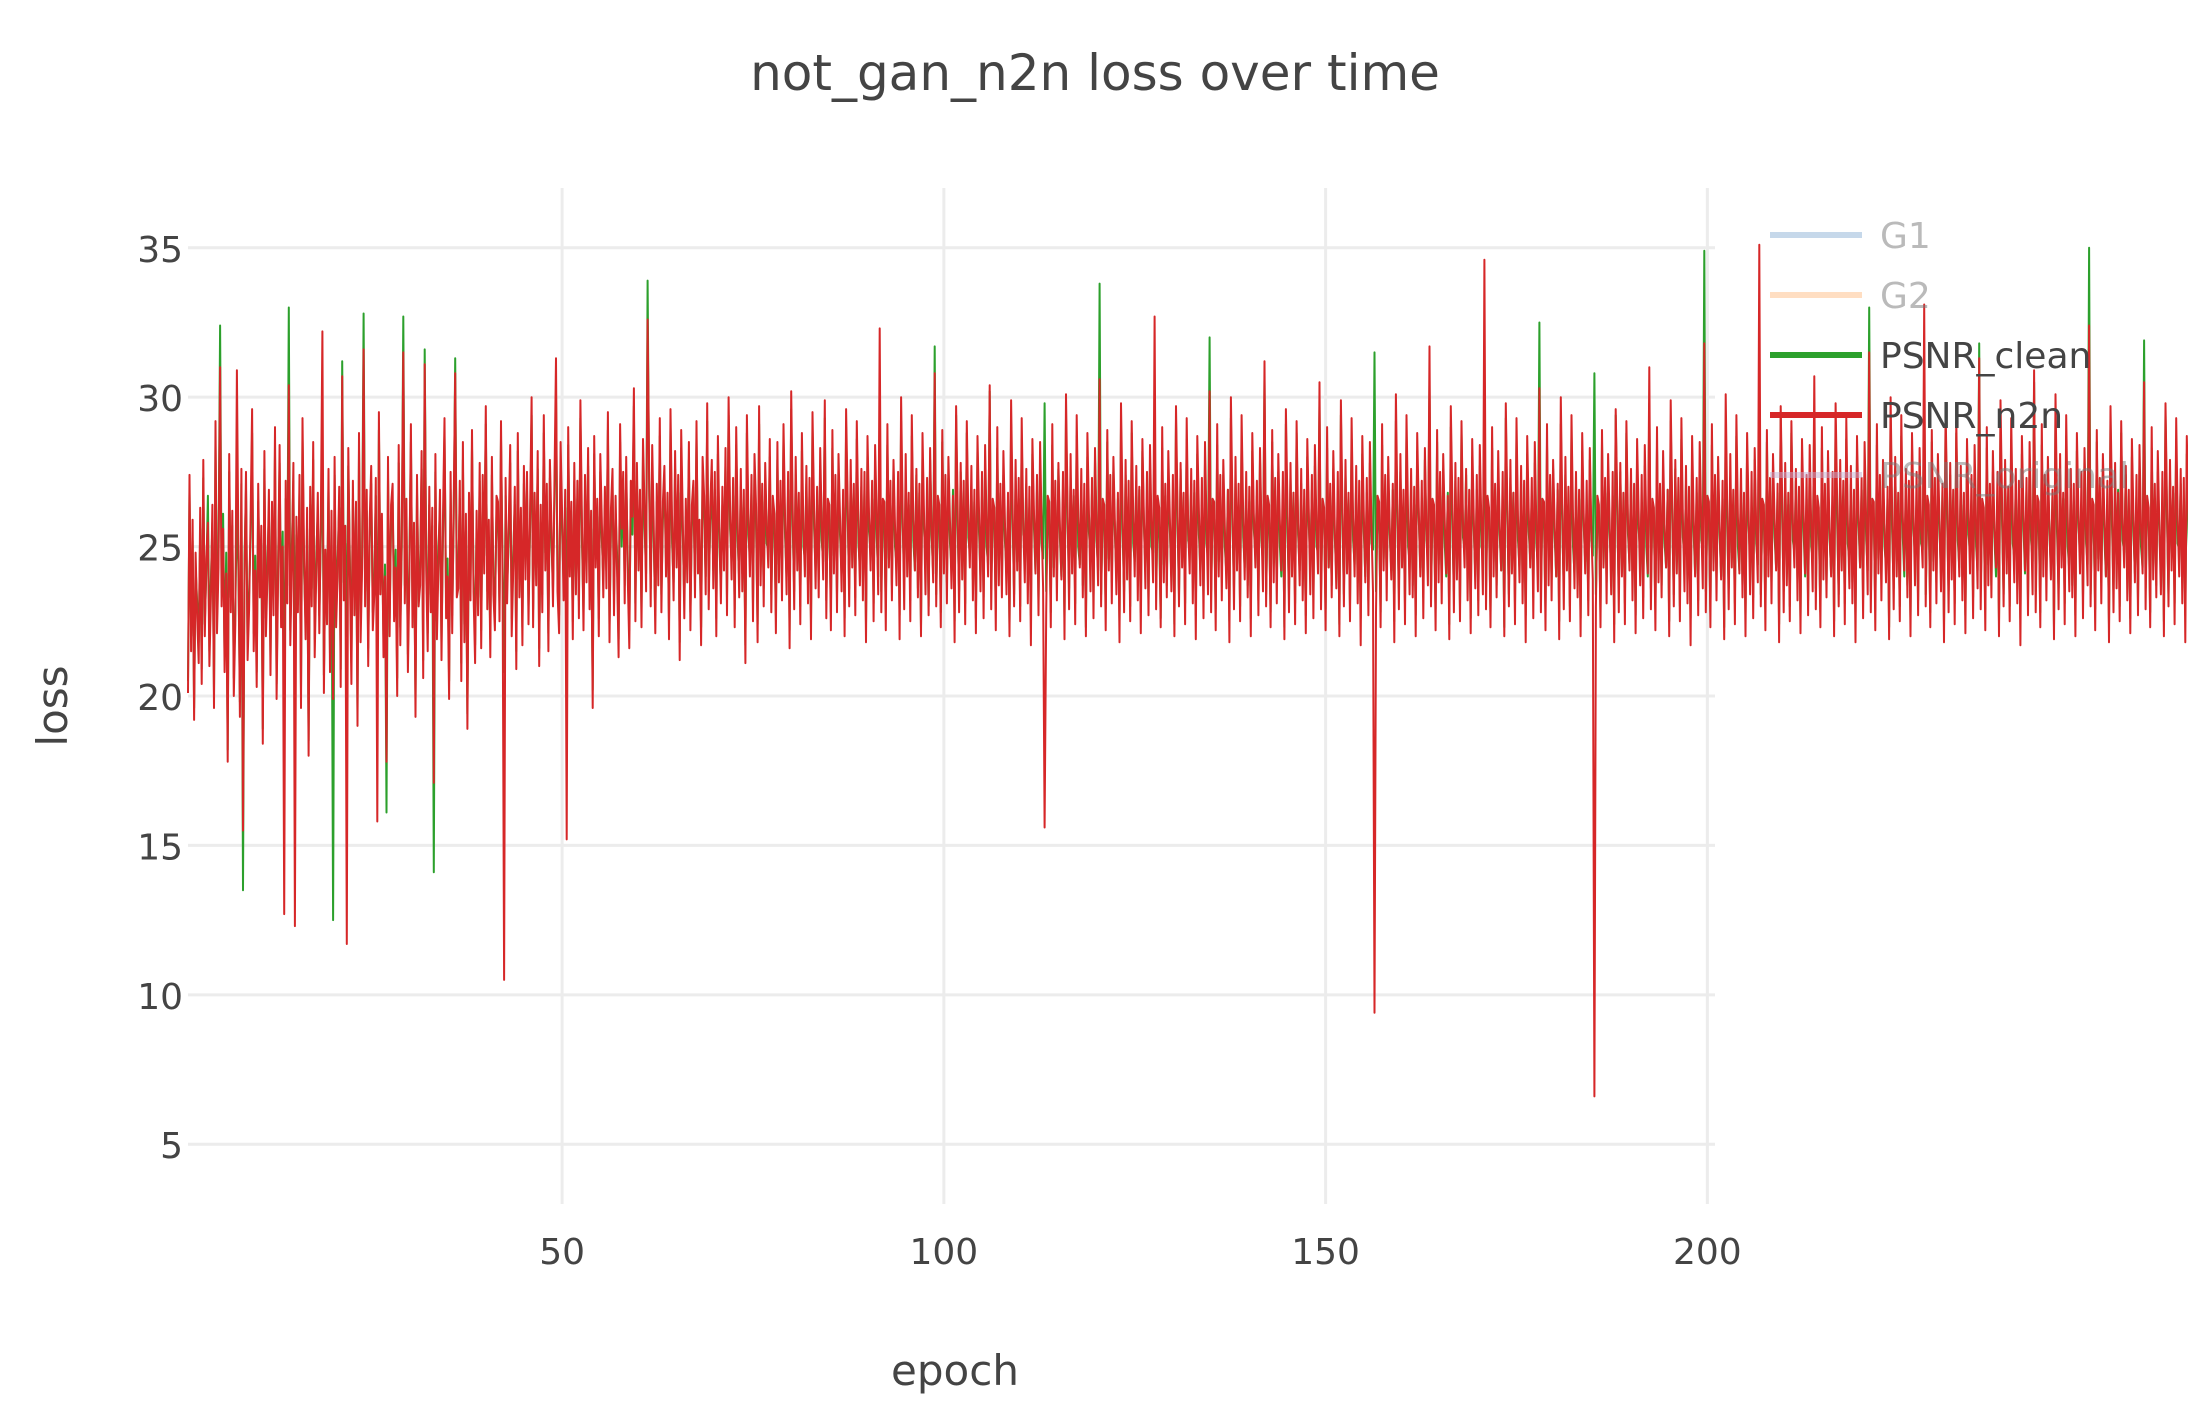 The width and height of the screenshot is (2188, 1410). What do you see at coordinates (52, 705) in the screenshot?
I see `y-axis-label: loss` at bounding box center [52, 705].